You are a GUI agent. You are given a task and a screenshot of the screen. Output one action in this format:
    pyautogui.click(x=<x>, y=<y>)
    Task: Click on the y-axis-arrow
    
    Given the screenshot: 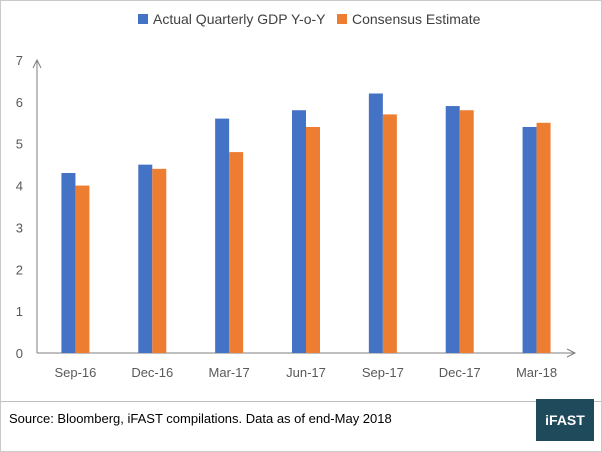 What is the action you would take?
    pyautogui.click(x=37, y=63)
    